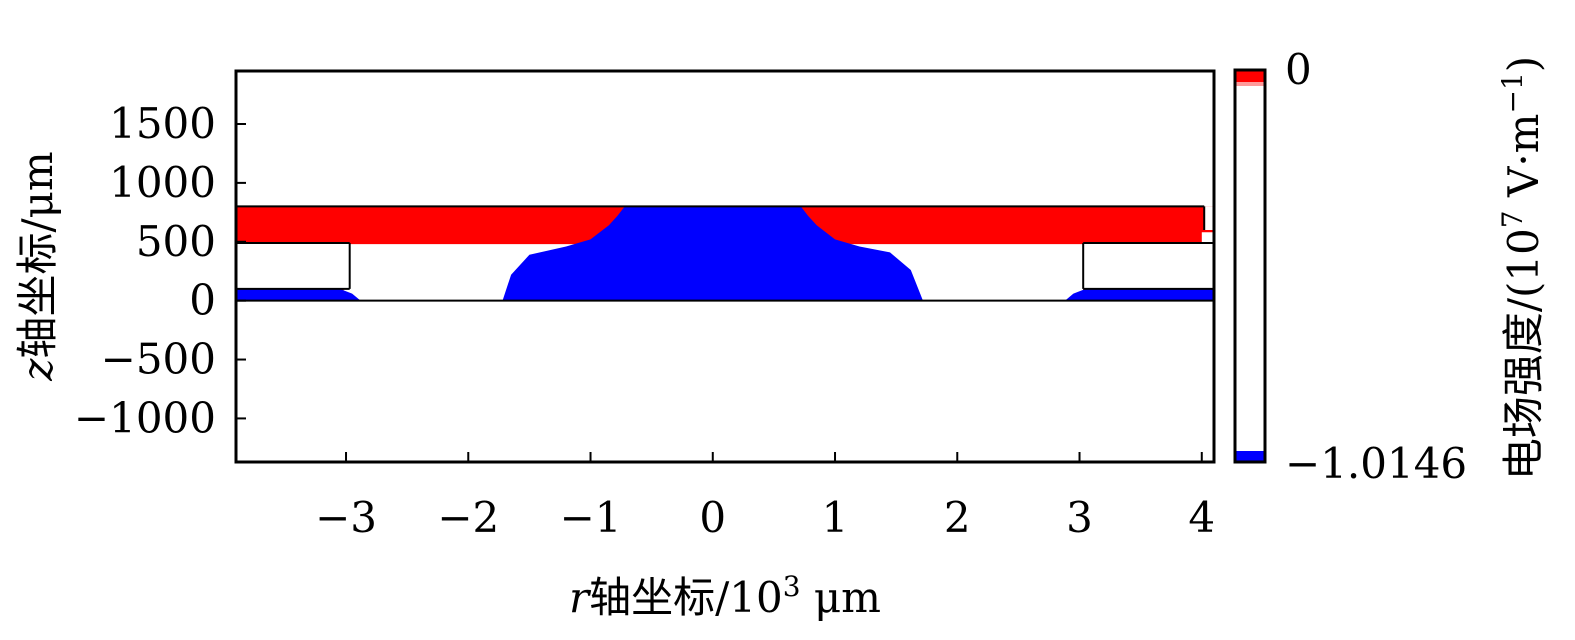  I want to click on colorbar-red-band, so click(1250, 76).